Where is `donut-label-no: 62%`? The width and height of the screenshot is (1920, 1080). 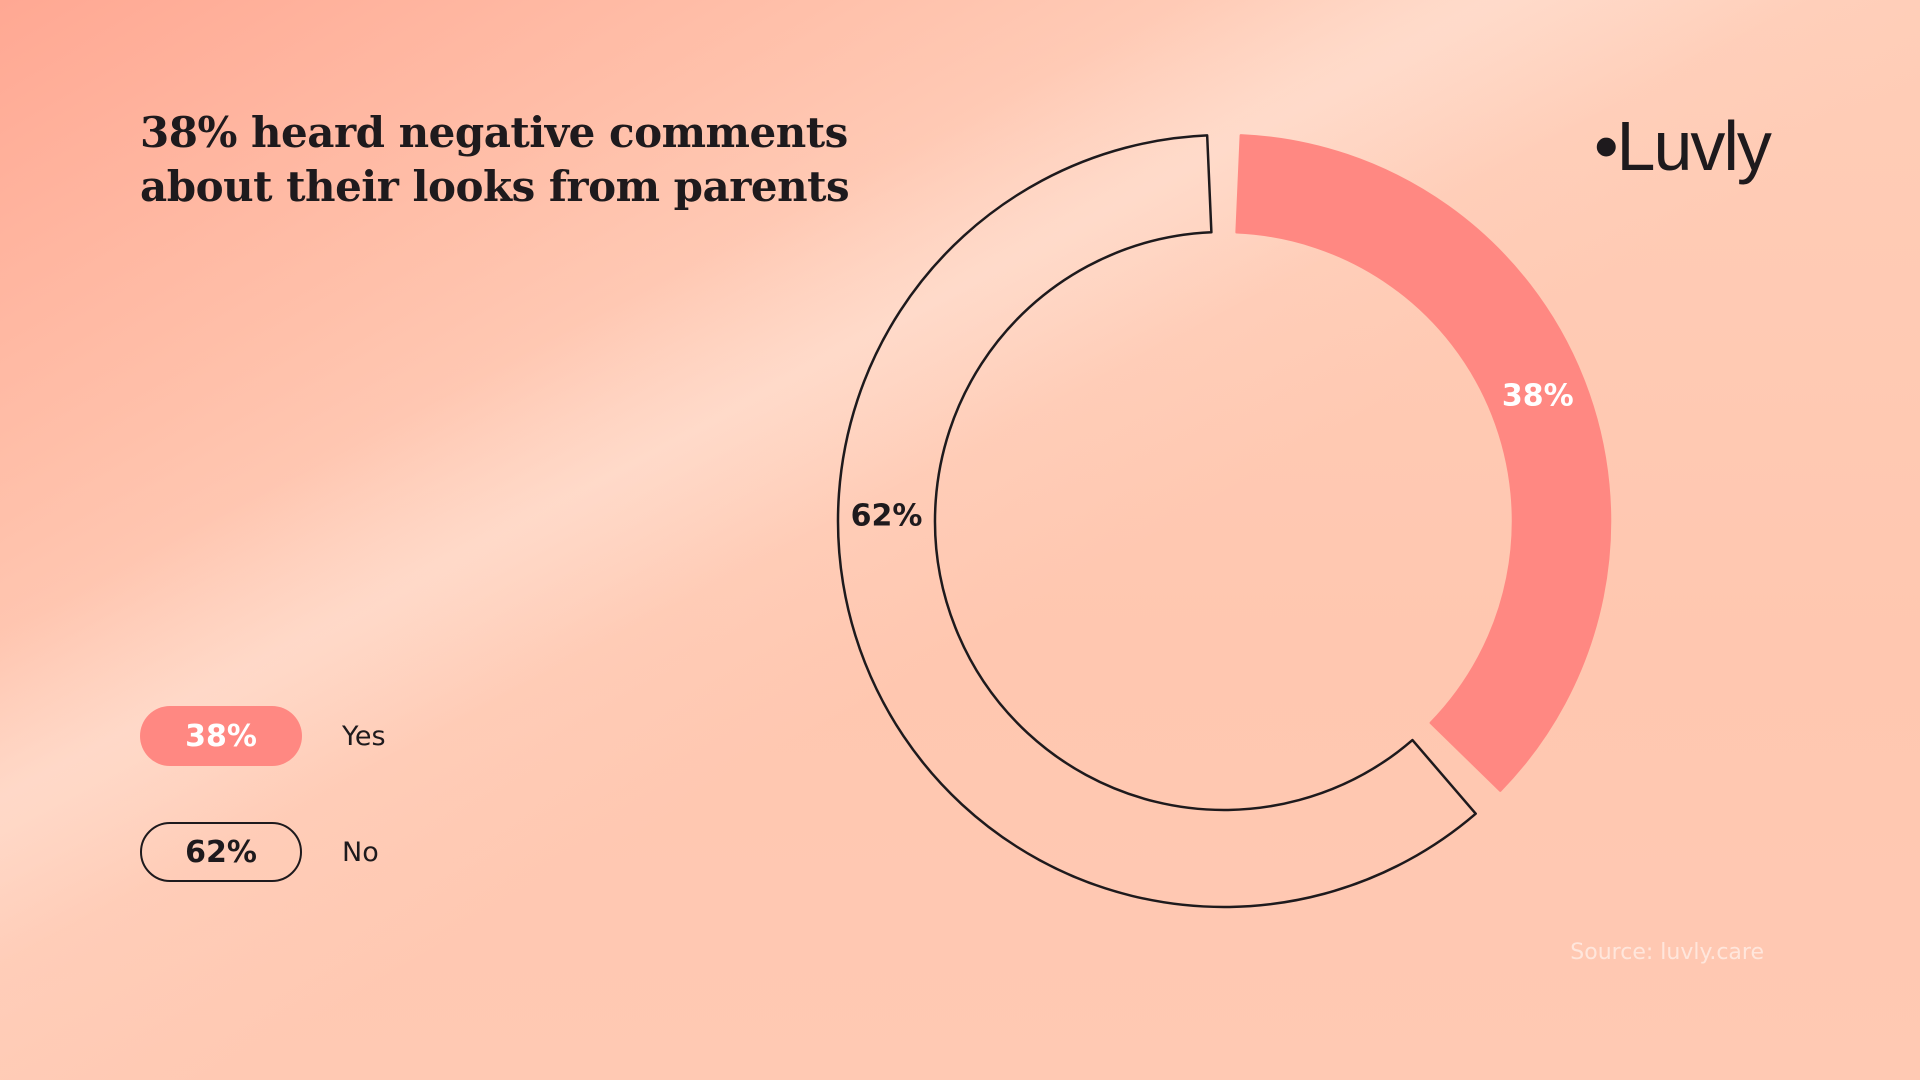
donut-label-no: 62% is located at coordinates (887, 515).